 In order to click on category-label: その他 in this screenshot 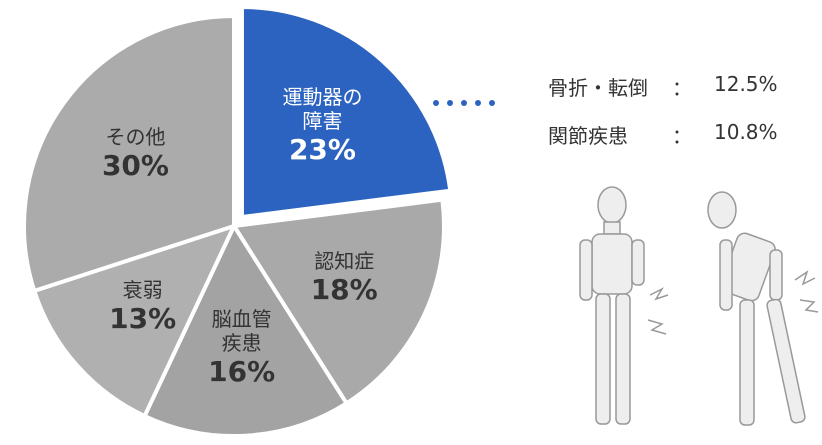, I will do `click(135, 137)`.